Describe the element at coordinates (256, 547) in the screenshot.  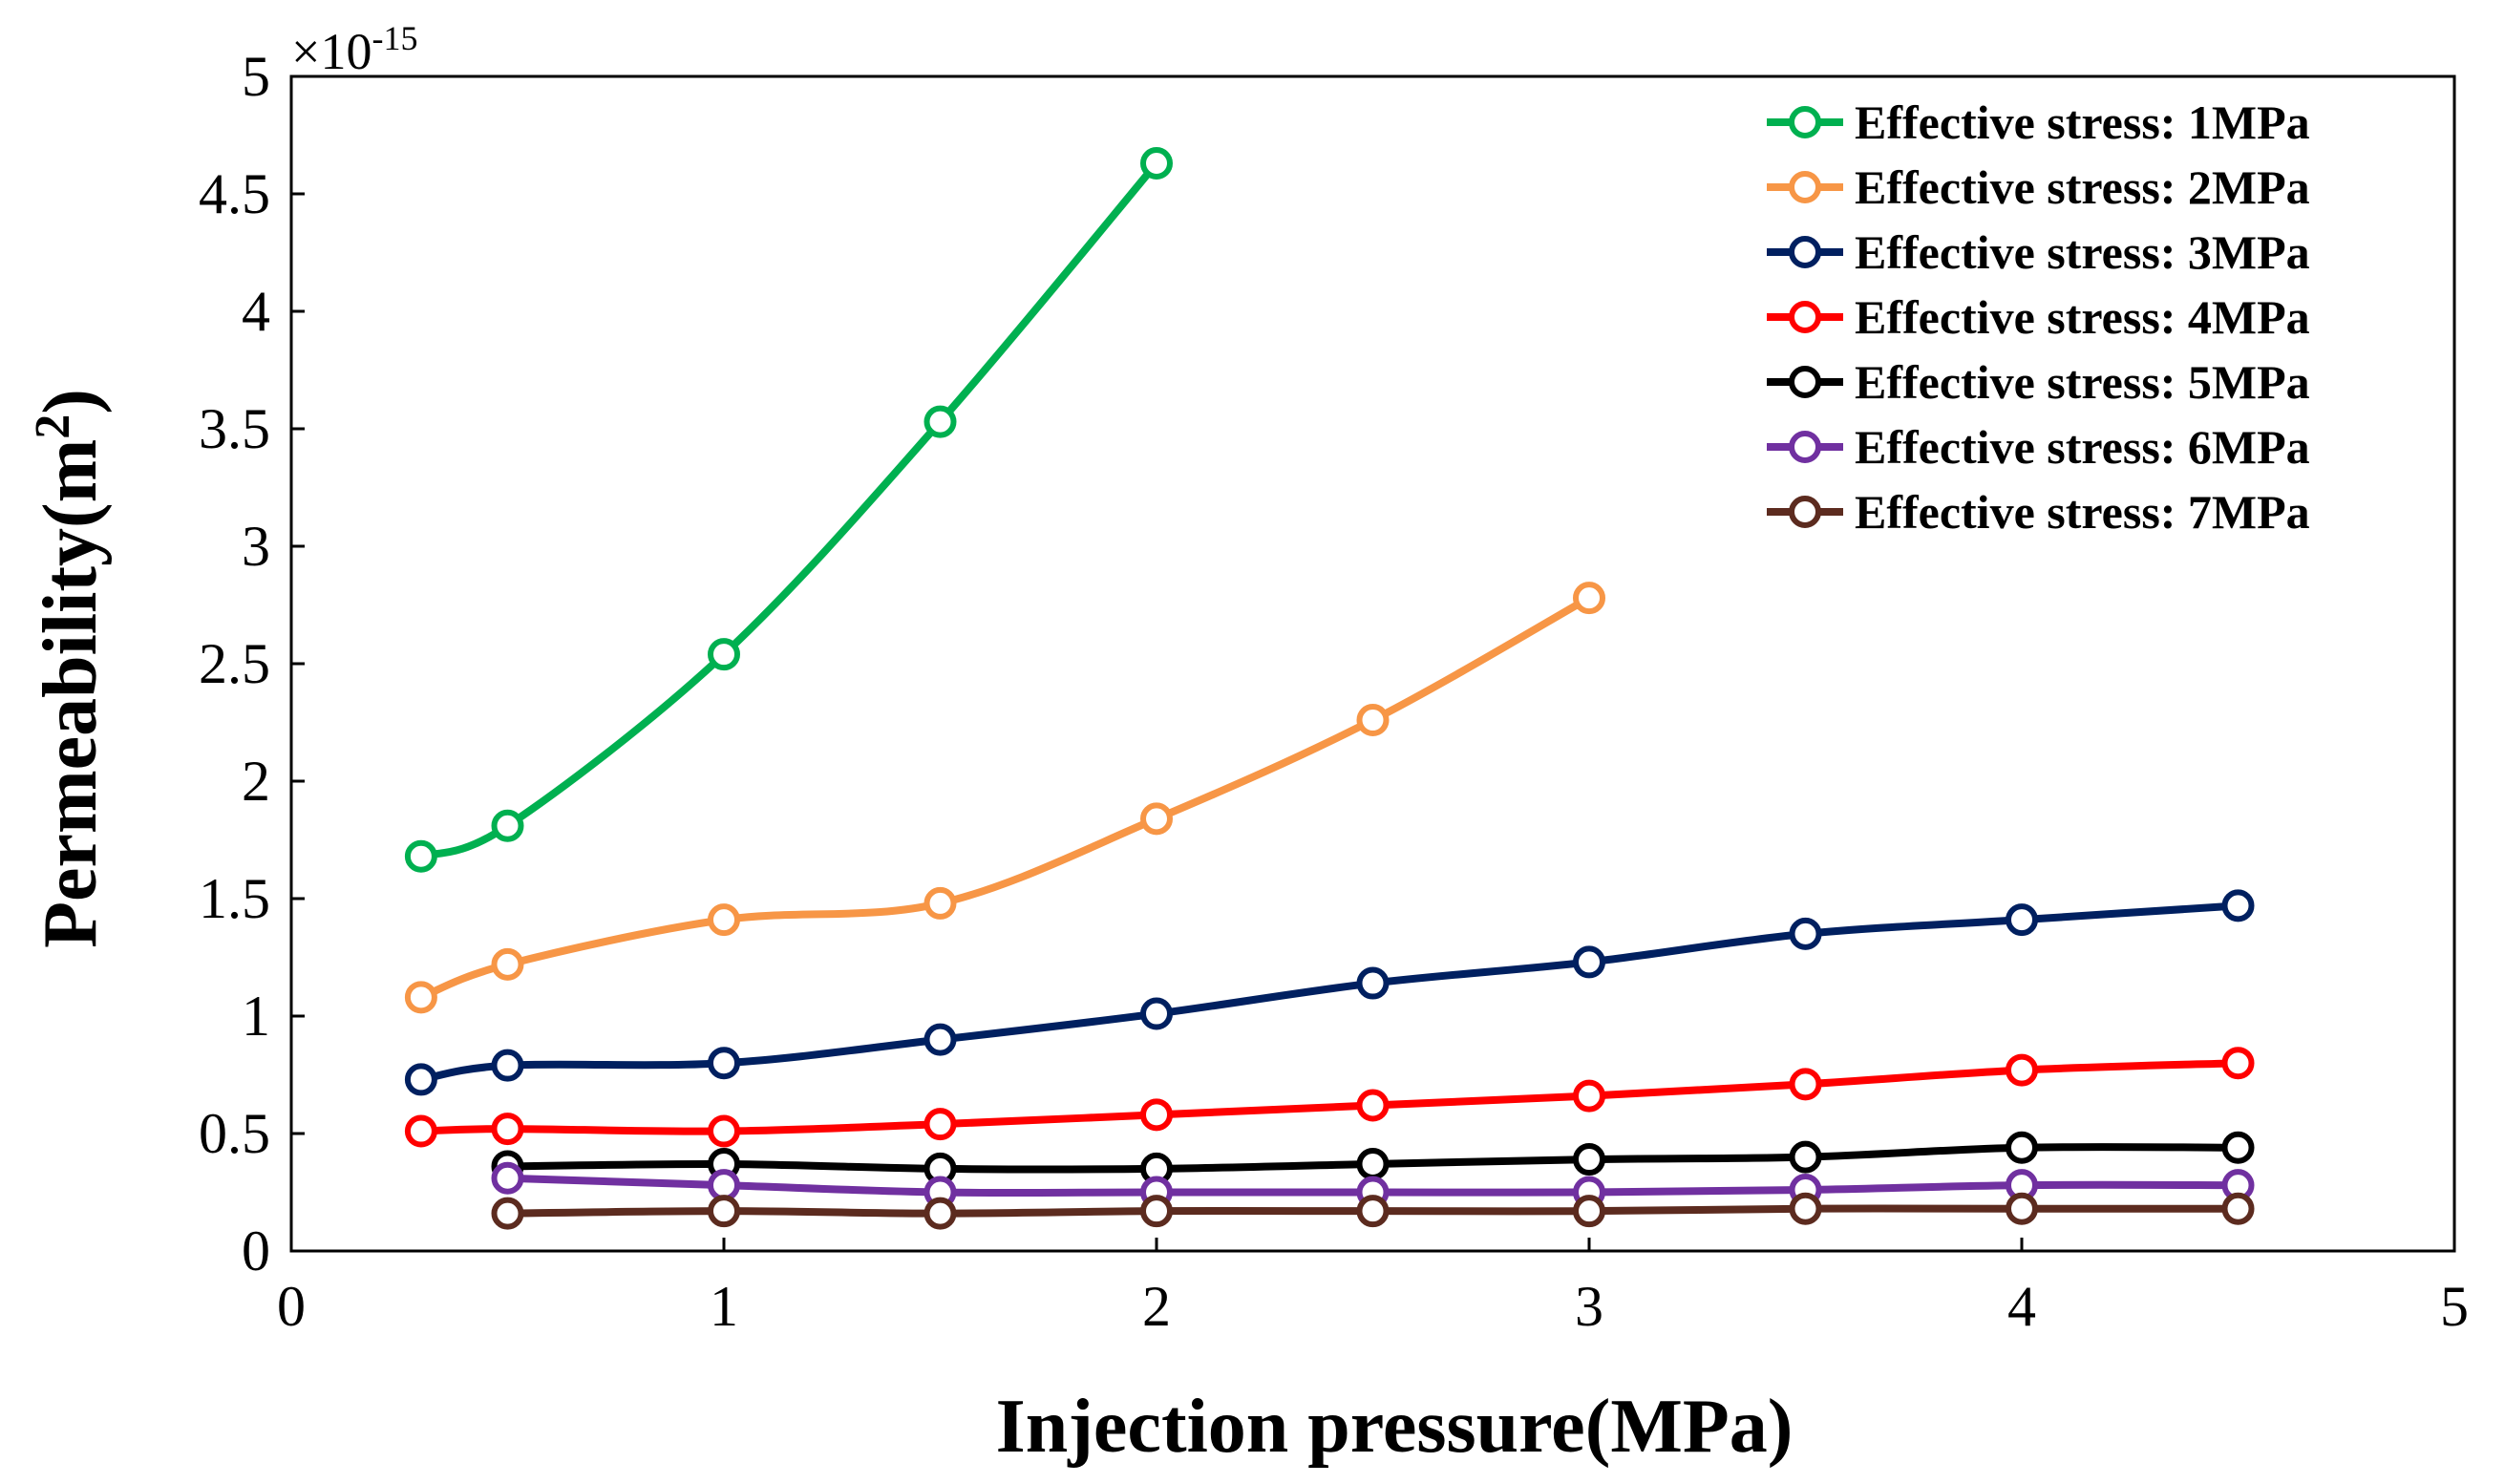
I see `y-tick-label: 3` at that location.